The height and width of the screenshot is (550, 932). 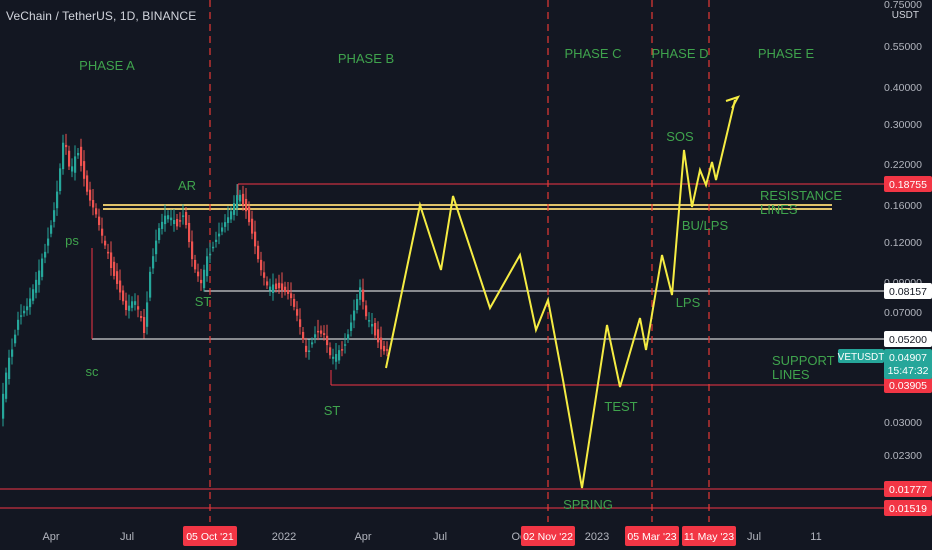 I want to click on y-tick-label: 0.75000, so click(x=903, y=5).